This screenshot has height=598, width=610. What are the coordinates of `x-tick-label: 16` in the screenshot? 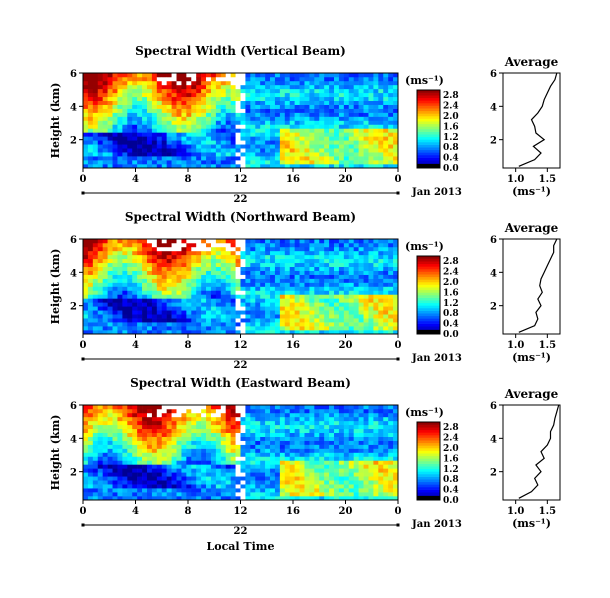 It's located at (293, 179).